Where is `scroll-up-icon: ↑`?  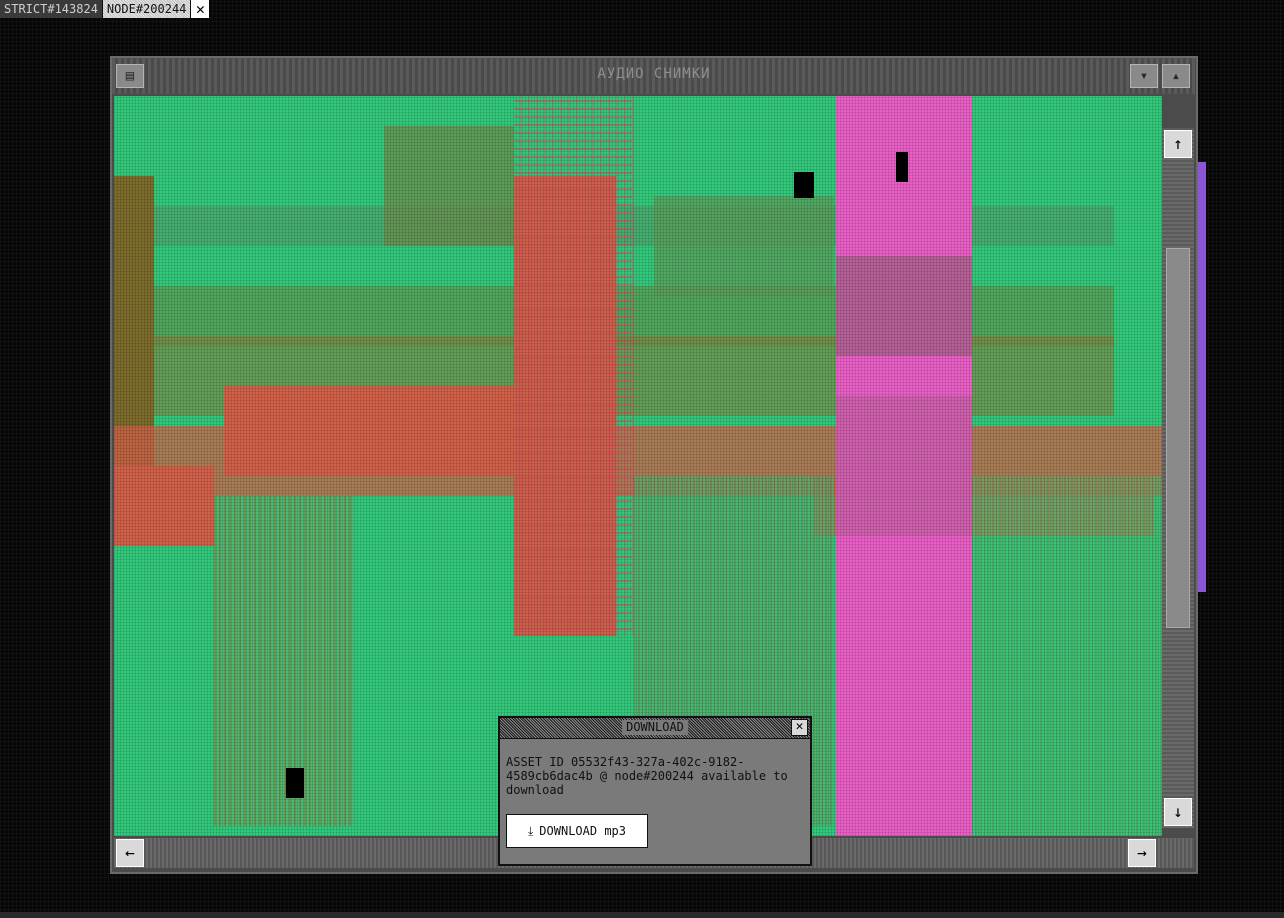
scroll-up-icon: ↑ is located at coordinates (1178, 144).